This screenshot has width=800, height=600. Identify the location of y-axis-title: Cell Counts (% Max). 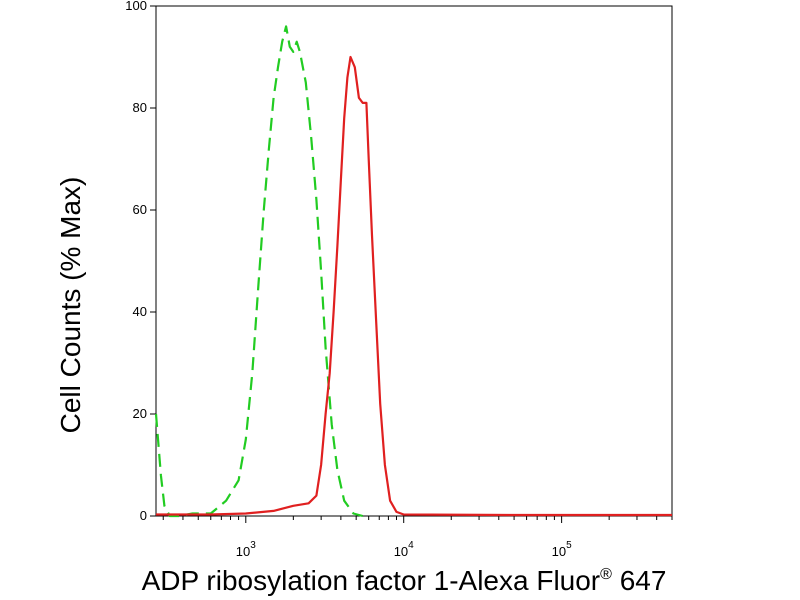
(70, 305).